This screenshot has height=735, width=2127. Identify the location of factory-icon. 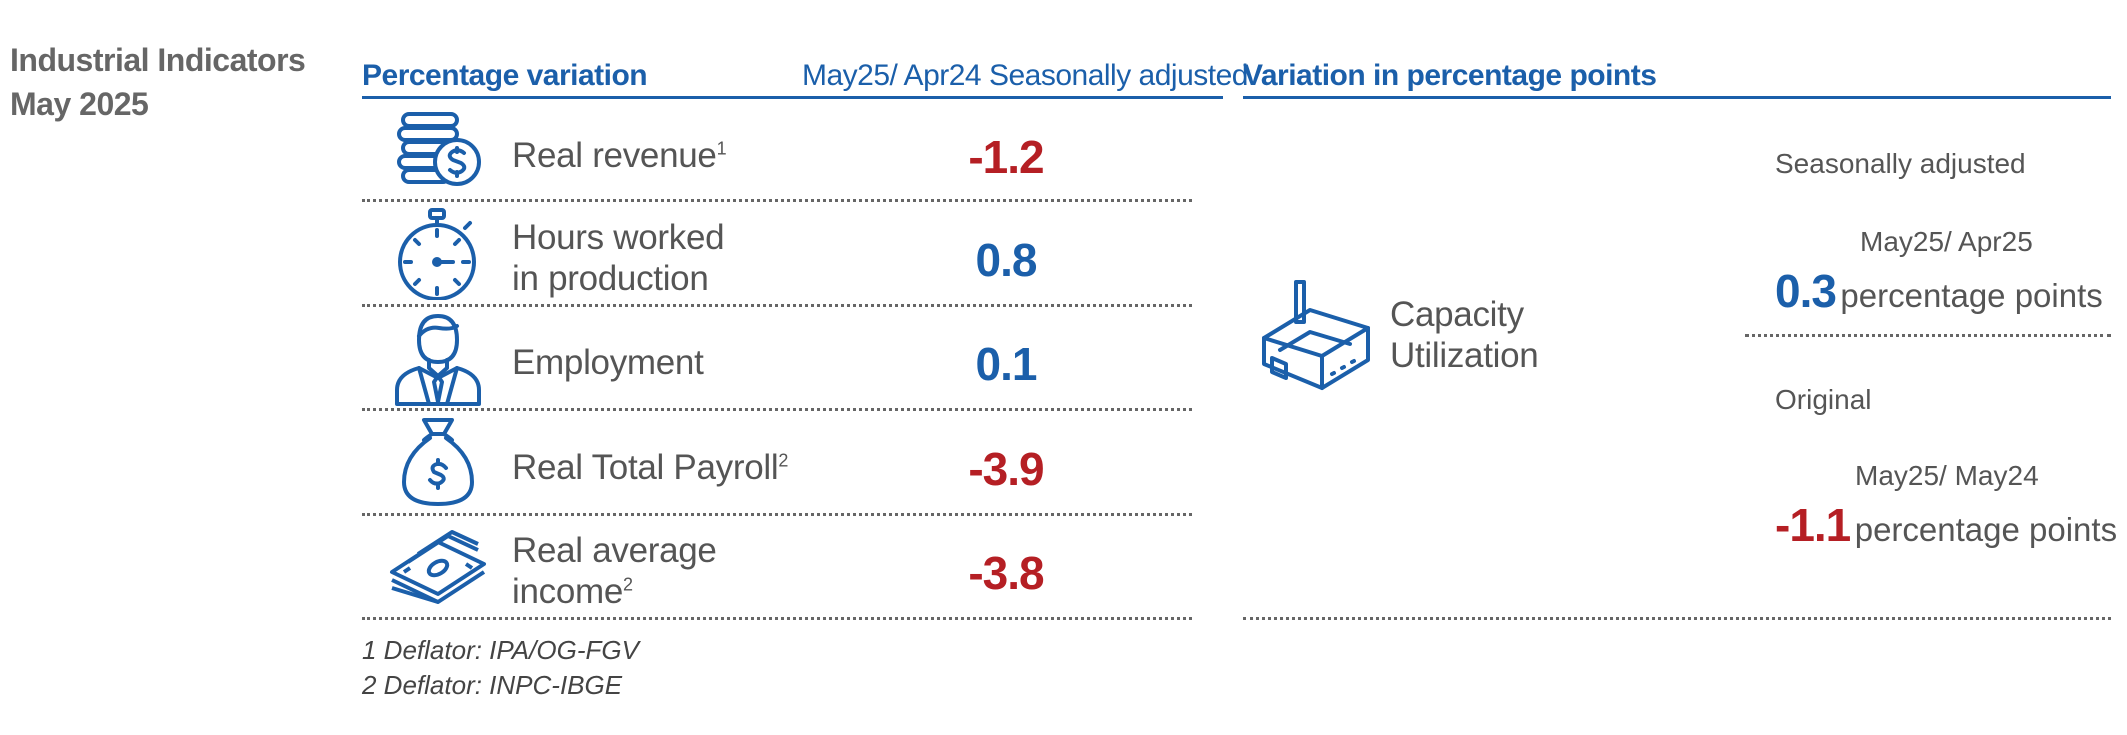
(1316, 336).